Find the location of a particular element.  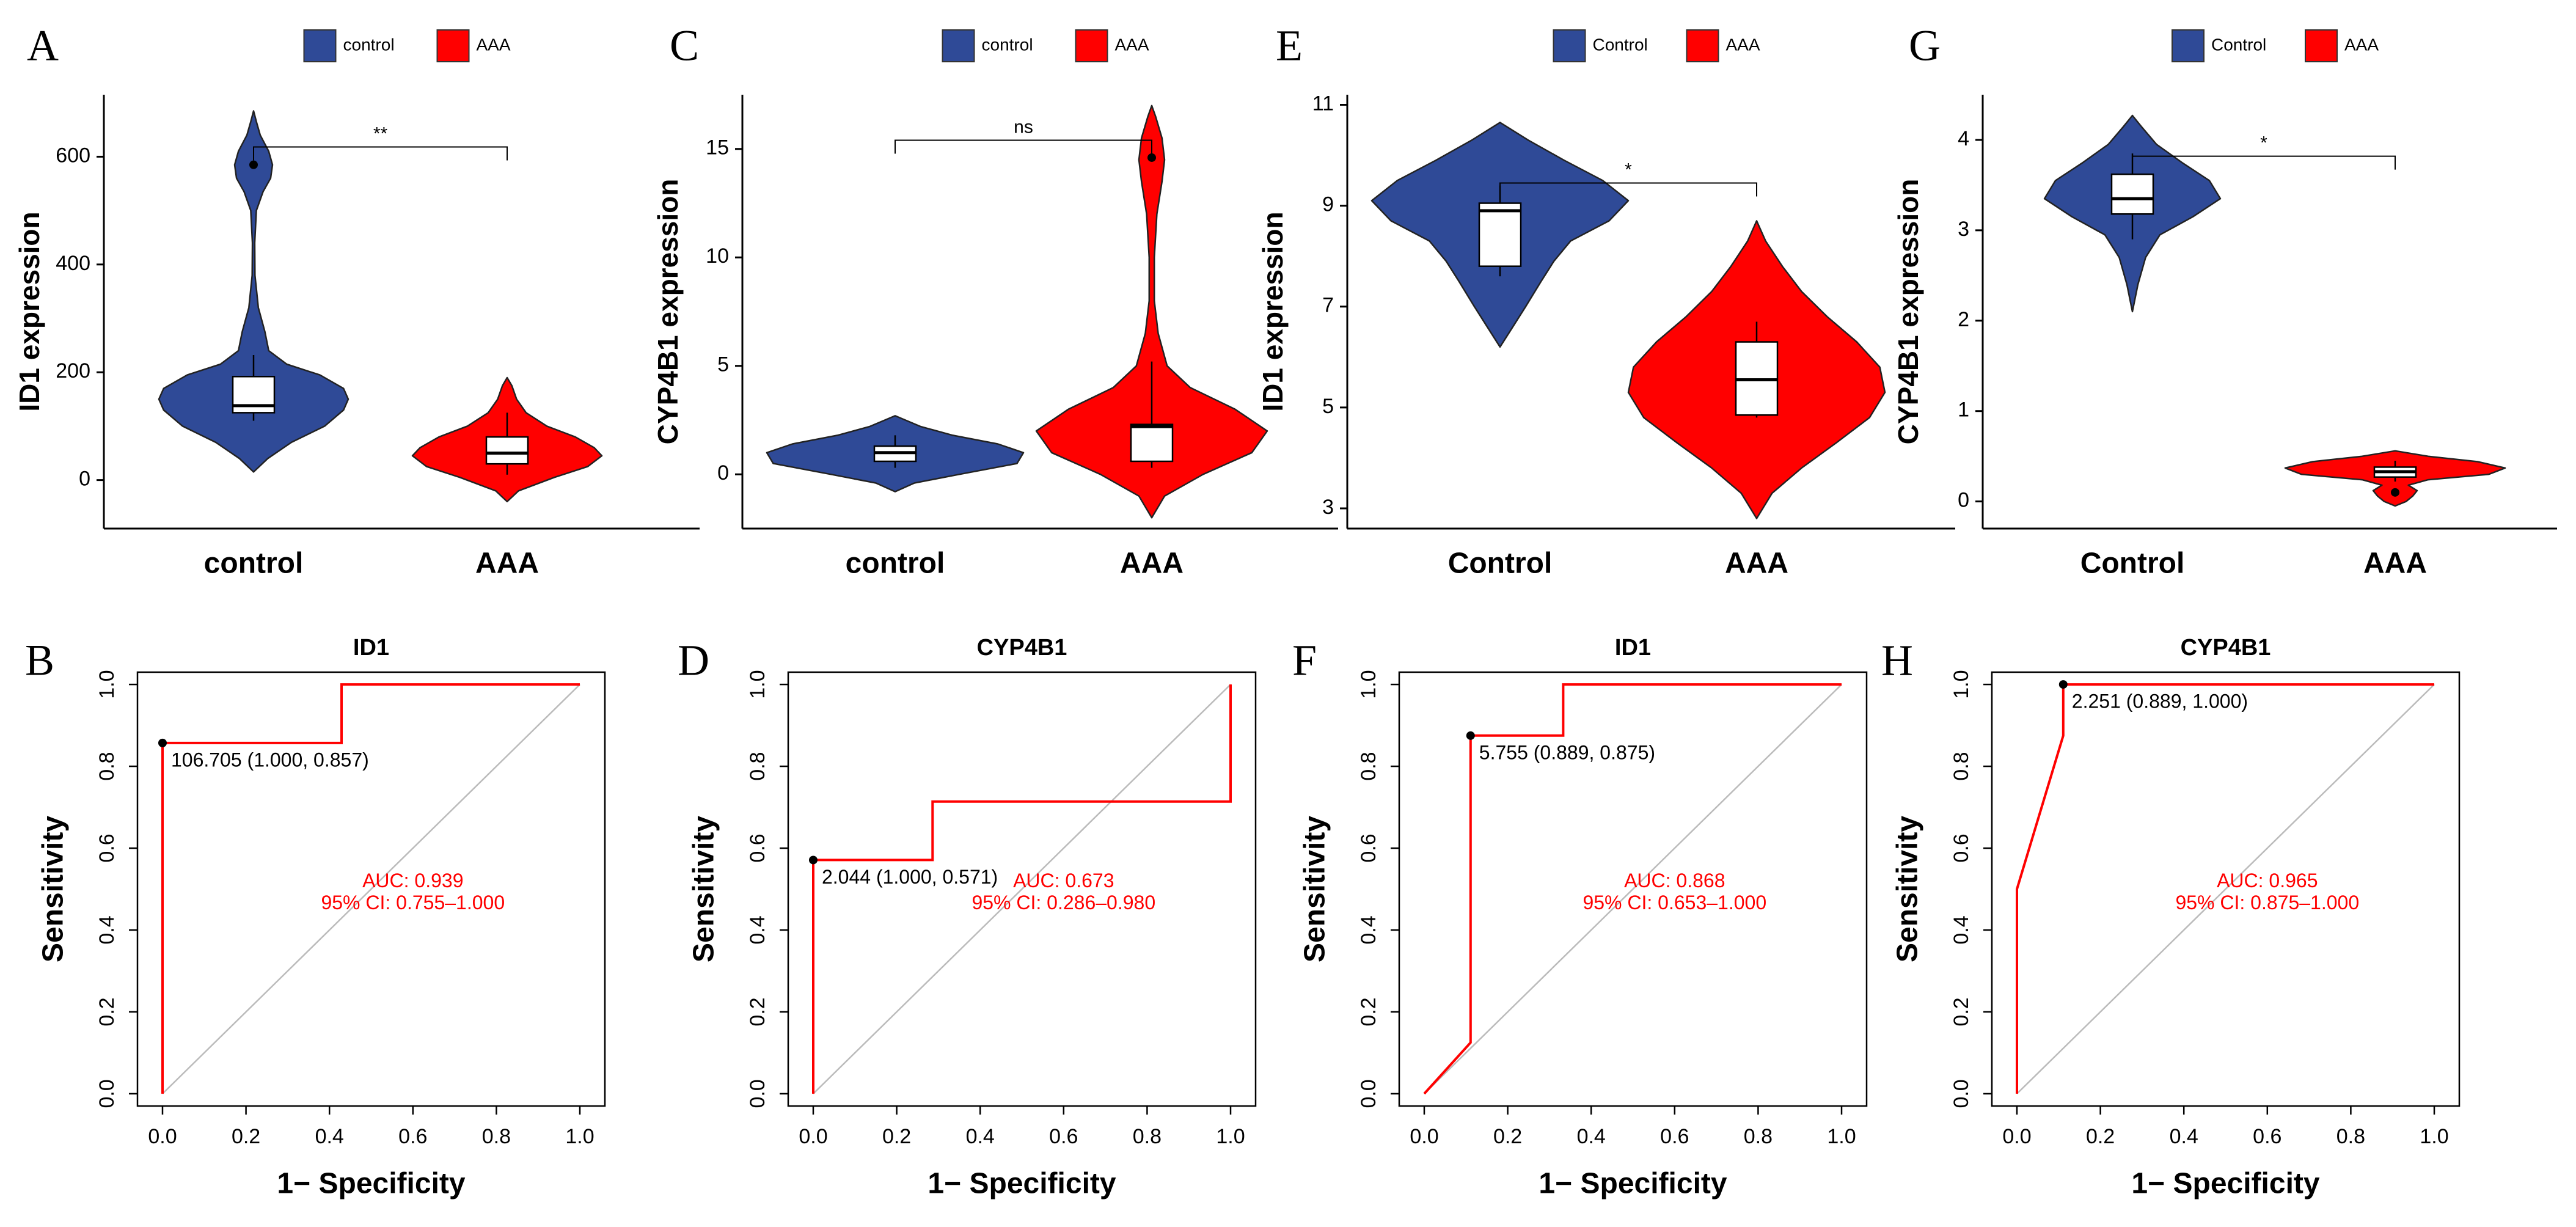

panel-letter-d: D is located at coordinates (693, 660).